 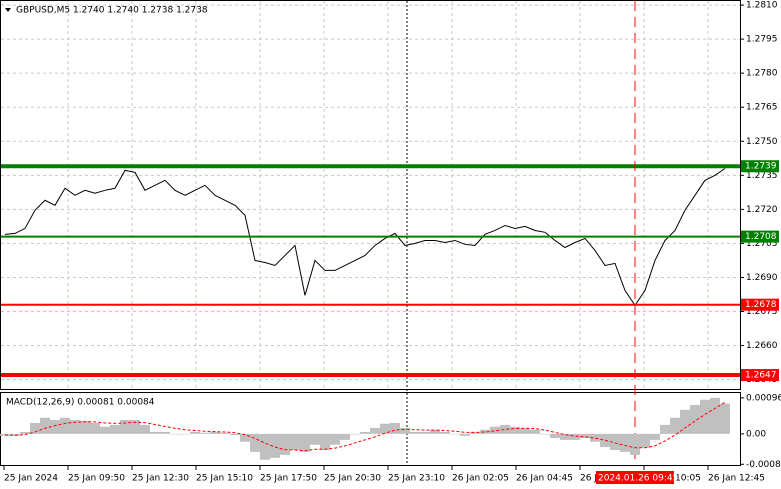 I want to click on y-tick-label: 1.2765, so click(x=762, y=108).